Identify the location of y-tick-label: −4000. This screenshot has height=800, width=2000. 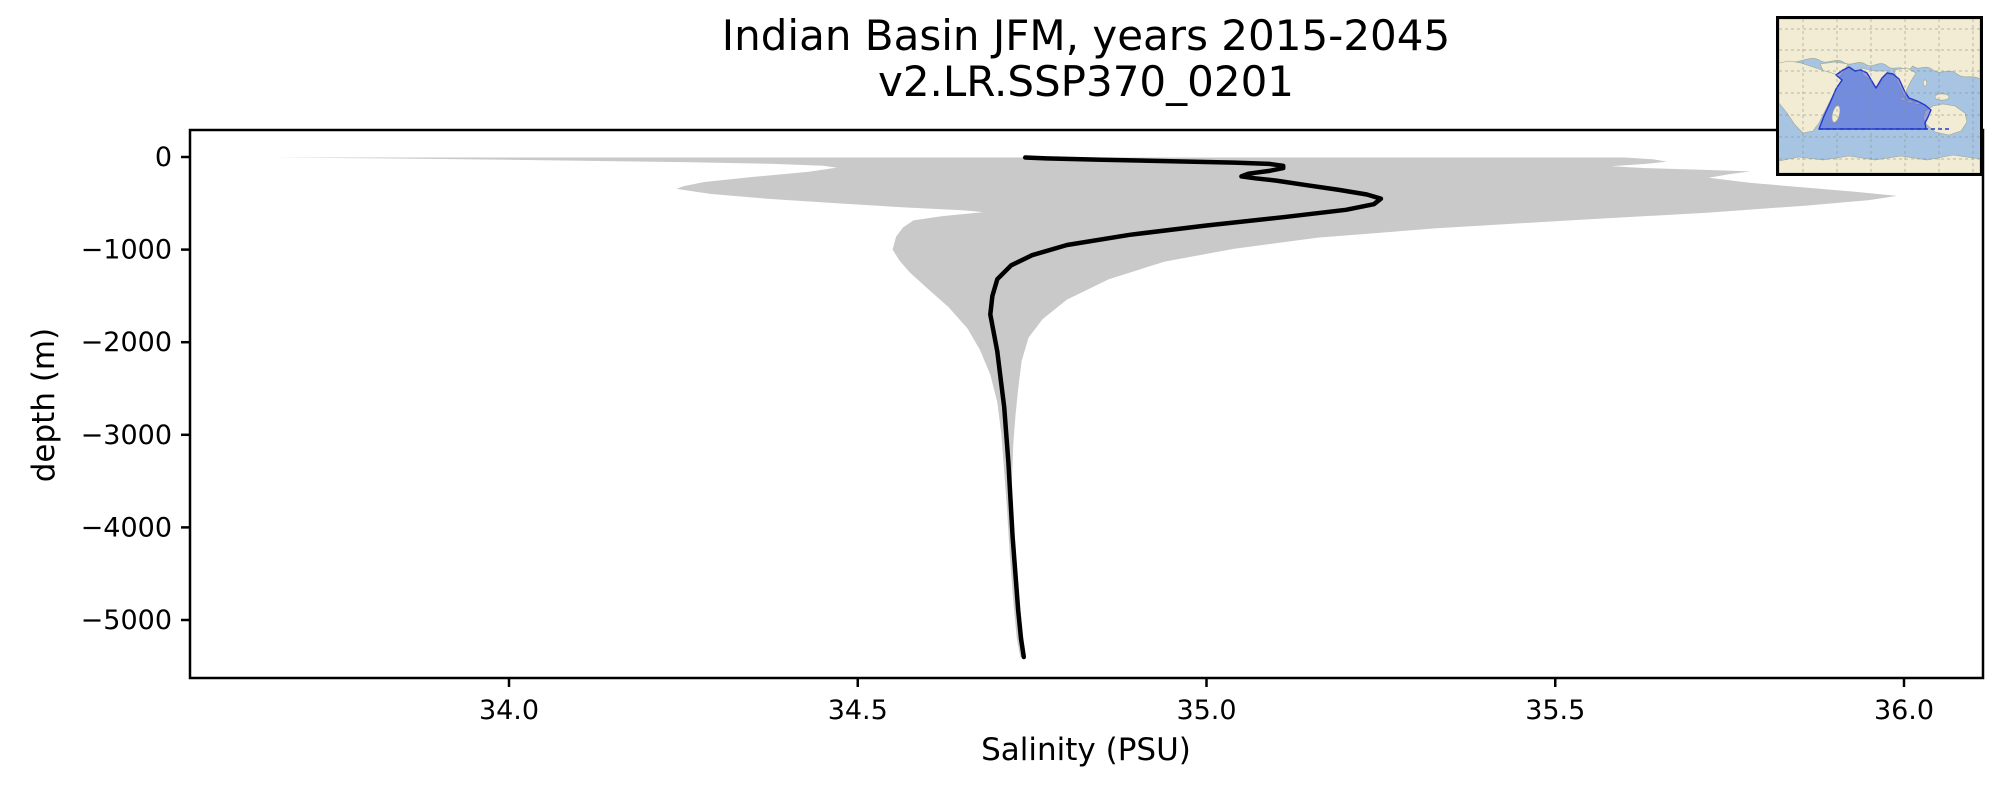
(126, 527).